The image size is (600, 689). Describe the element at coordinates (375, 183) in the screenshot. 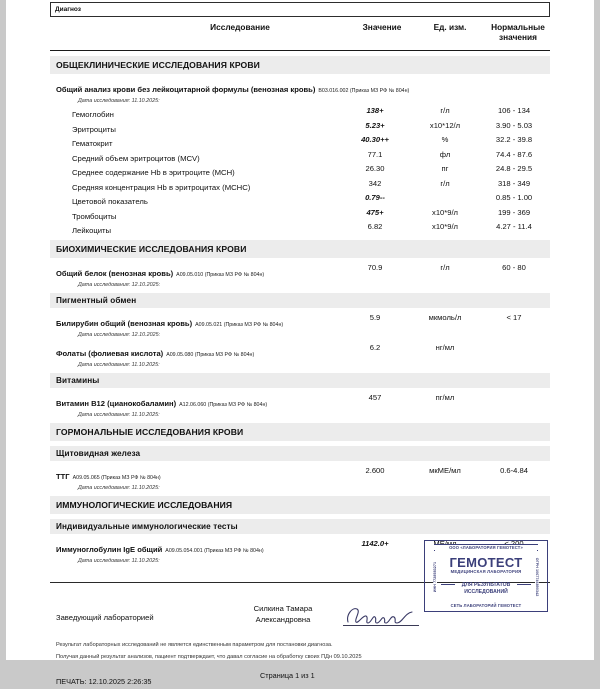

I see `param-value: 342` at that location.